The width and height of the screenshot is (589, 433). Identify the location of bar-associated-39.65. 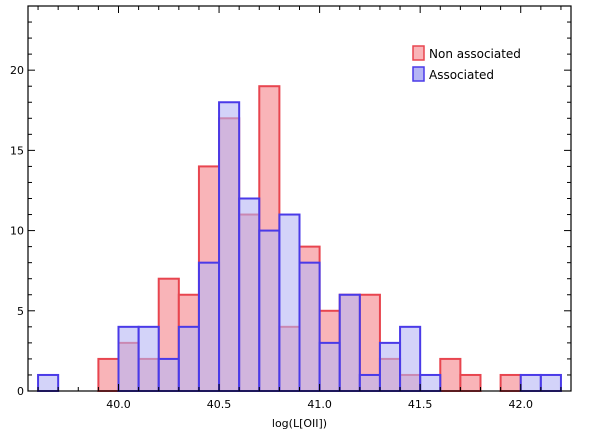
(48, 383).